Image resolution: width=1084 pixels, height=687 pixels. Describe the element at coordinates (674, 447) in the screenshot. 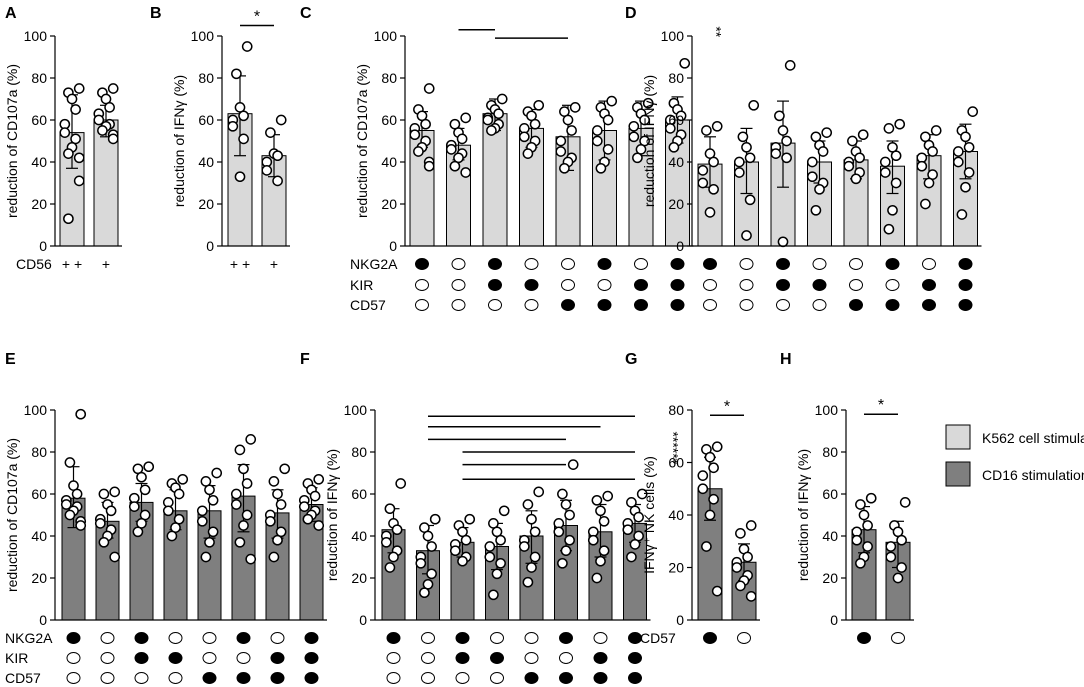

I see `side-significance-stars: ******` at that location.